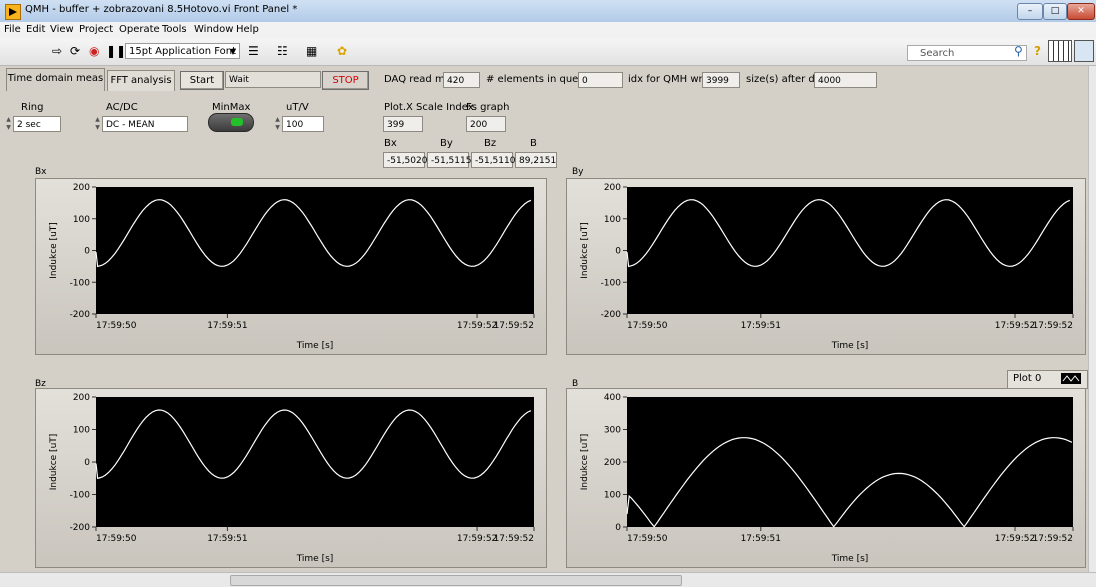 The width and height of the screenshot is (1096, 587). Describe the element at coordinates (1055, 11) in the screenshot. I see `maximize-button: □` at that location.